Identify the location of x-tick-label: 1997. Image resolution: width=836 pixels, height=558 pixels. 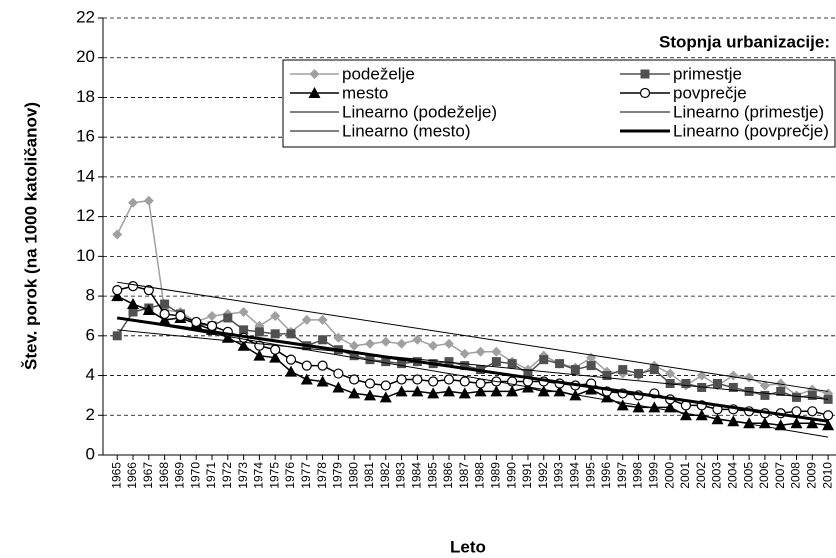
(622, 475).